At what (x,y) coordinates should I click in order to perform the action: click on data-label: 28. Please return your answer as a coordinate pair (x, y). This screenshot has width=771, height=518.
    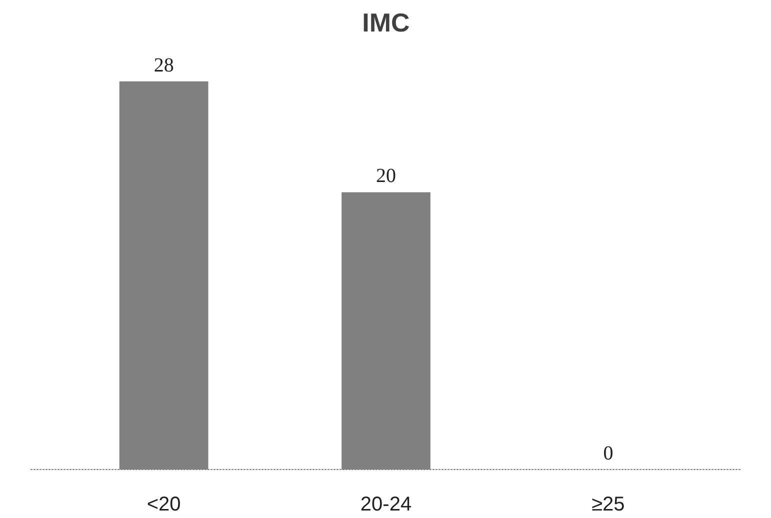
    Looking at the image, I should click on (164, 65).